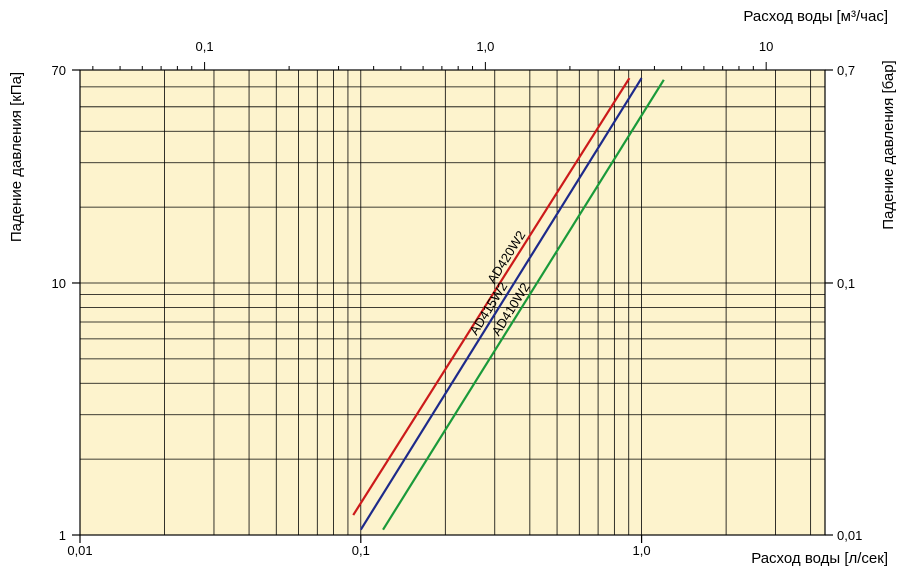  Describe the element at coordinates (62, 535) in the screenshot. I see `y-tick-label: 1` at that location.